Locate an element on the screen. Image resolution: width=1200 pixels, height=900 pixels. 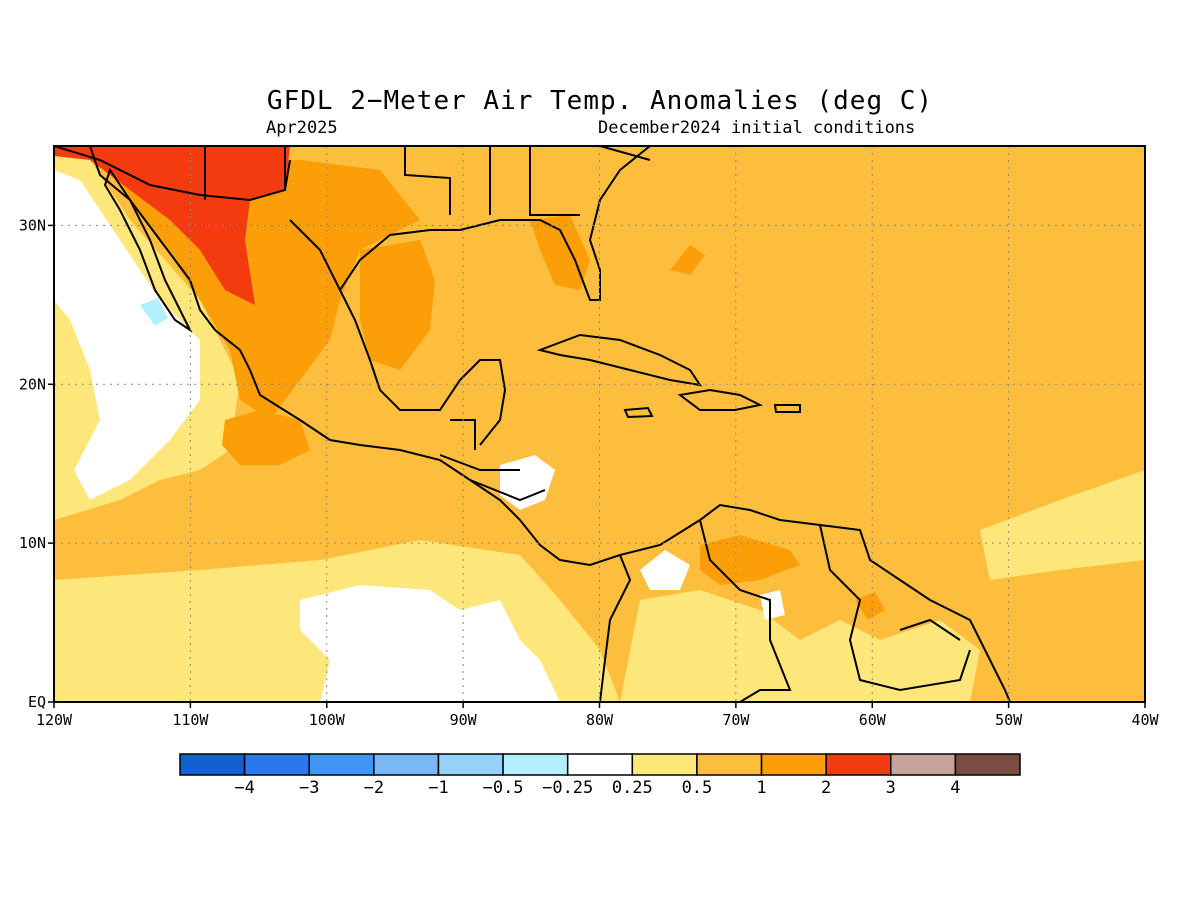
anomaly-region-southwest-us-red is located at coordinates (172, 225).